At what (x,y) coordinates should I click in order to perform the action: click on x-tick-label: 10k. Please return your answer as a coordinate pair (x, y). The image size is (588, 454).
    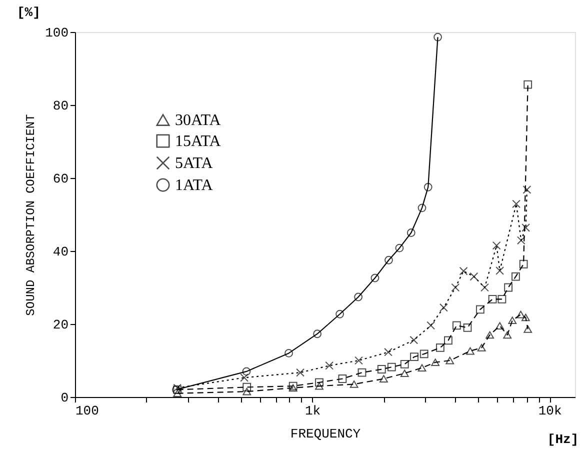
    Looking at the image, I should click on (550, 411).